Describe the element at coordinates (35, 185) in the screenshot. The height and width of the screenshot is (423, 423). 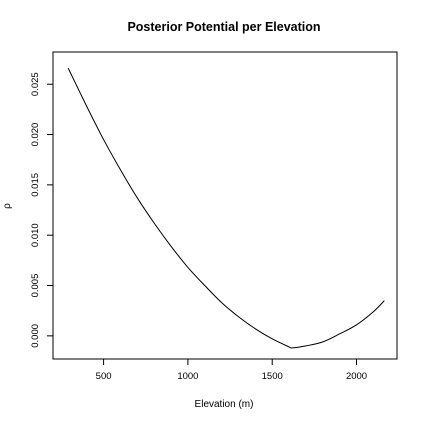
I see `y-tick-label: 0.015` at that location.